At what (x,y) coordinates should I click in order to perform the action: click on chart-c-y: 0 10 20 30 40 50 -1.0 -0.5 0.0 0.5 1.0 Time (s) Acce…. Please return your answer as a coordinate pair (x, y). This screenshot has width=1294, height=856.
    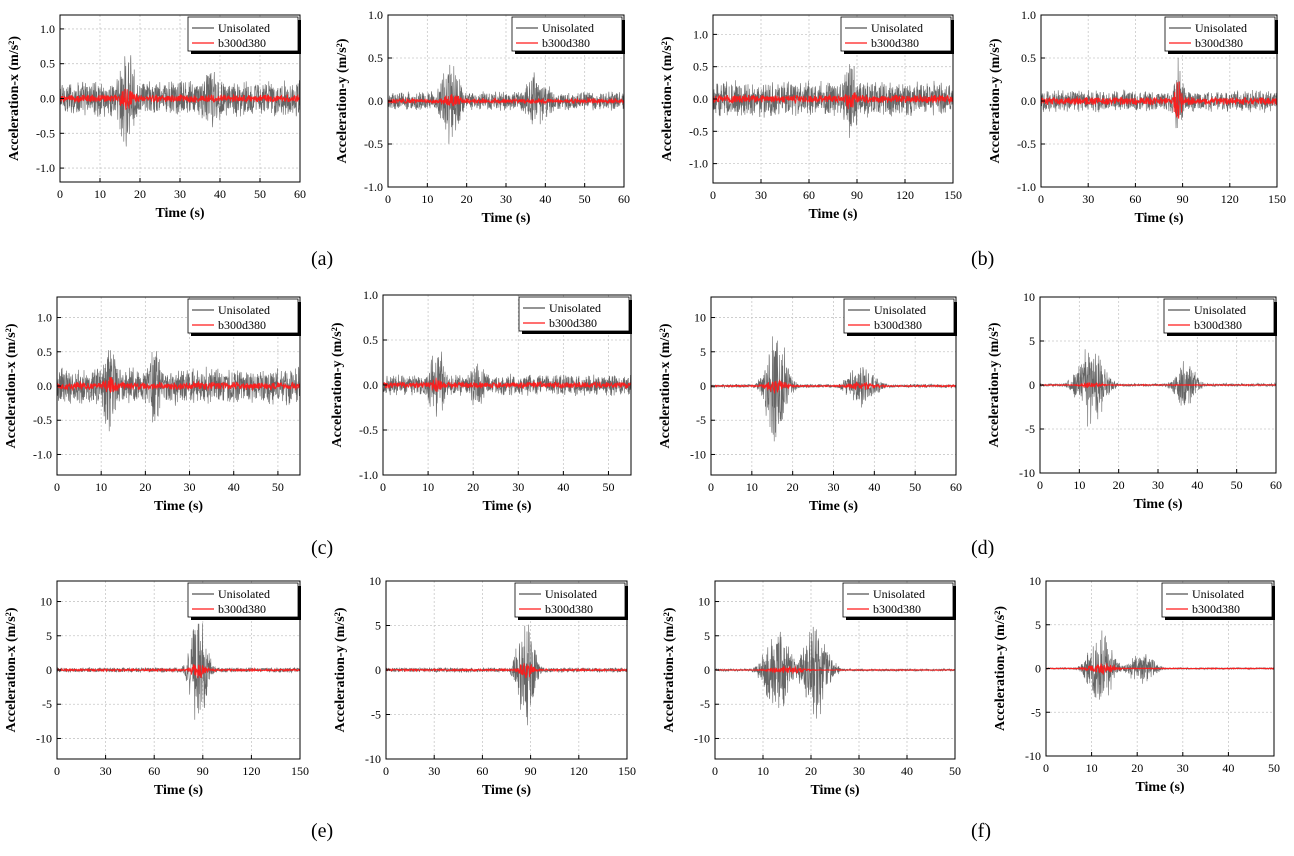
    Looking at the image, I should click on (481, 401).